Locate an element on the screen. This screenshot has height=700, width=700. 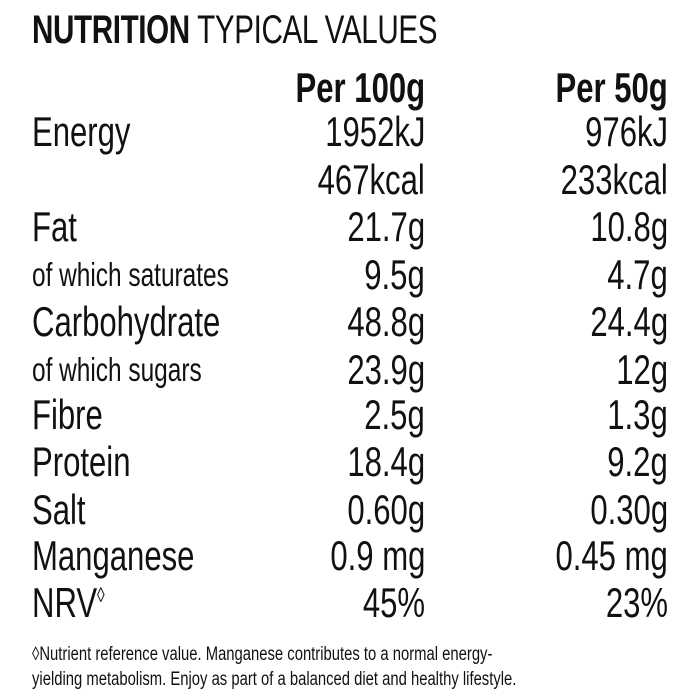
value-per-50g: 0.45 mg is located at coordinates (611, 555).